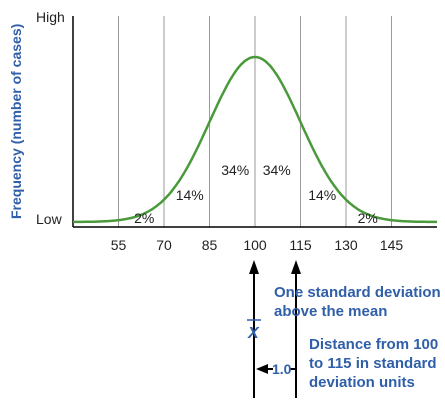 Image resolution: width=445 pixels, height=407 pixels. I want to click on mean-arrow-head, so click(254, 267).